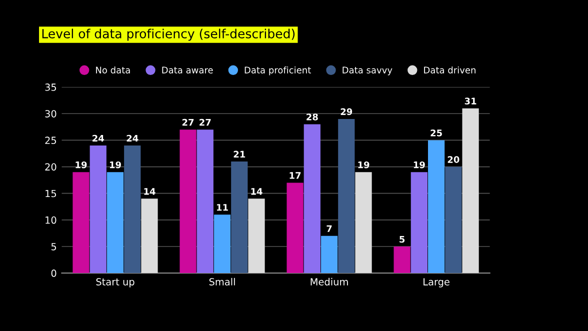 This screenshot has height=331, width=588. What do you see at coordinates (367, 71) in the screenshot?
I see `legend-label: Data savvy` at bounding box center [367, 71].